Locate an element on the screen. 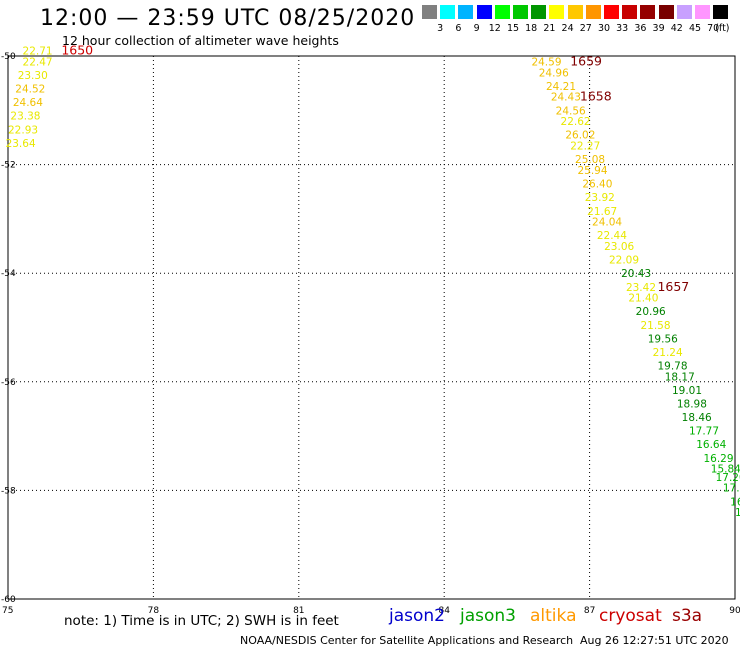  wave-height-label: 24.04 is located at coordinates (607, 223).